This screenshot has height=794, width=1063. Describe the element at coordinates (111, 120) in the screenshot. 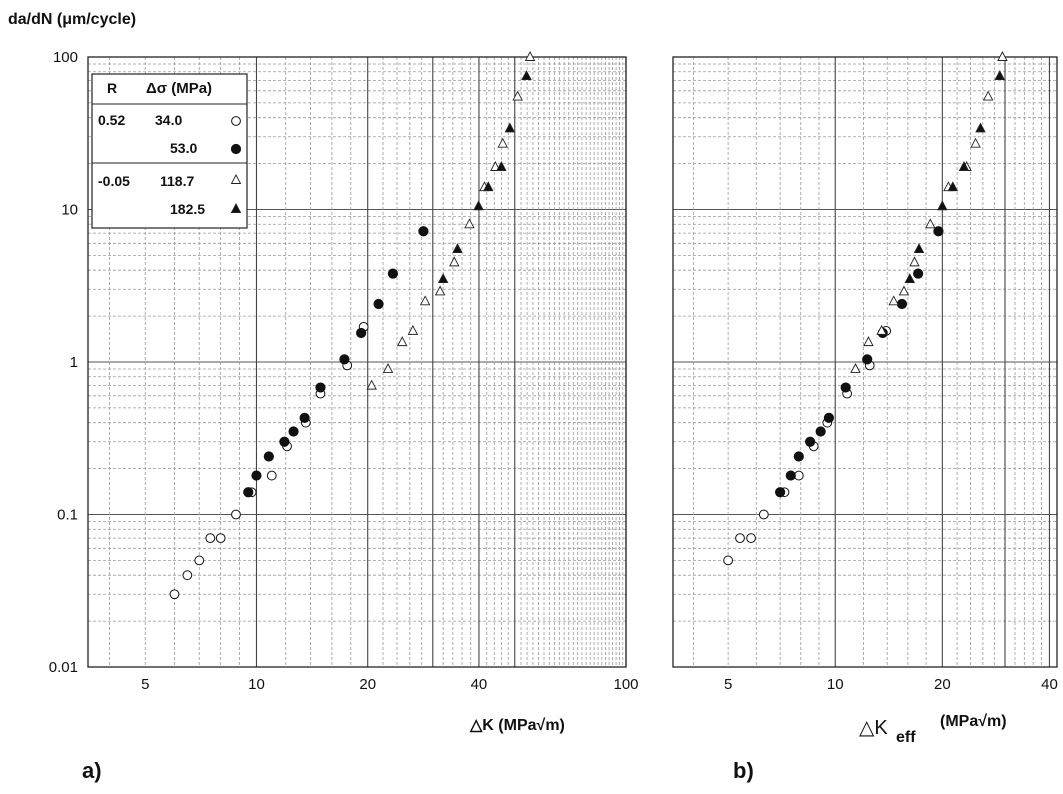

I see `legend-r-1: 0.52` at that location.